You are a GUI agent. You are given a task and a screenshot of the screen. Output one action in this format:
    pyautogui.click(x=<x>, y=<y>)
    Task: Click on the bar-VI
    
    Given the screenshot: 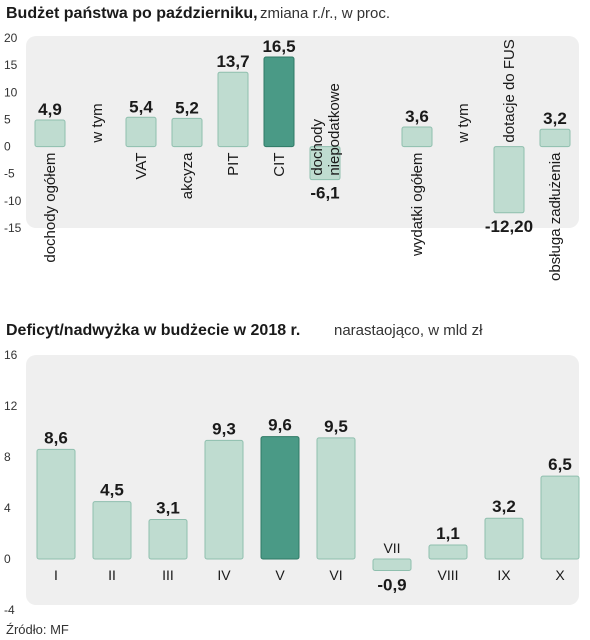 What is the action you would take?
    pyautogui.click(x=336, y=498)
    